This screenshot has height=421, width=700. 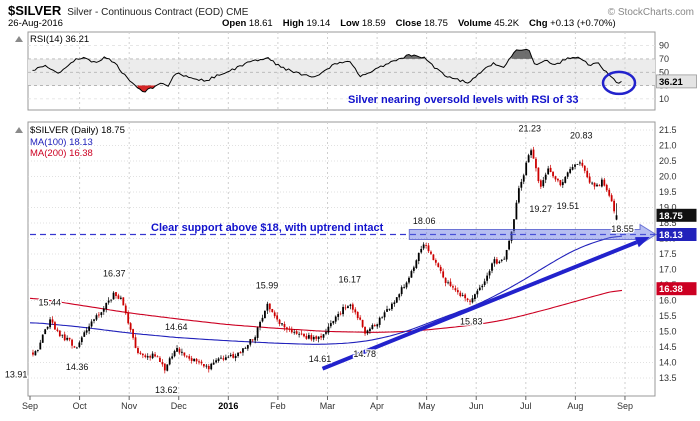 What do you see at coordinates (421, 23) in the screenshot?
I see `quote-close: Close 18.75` at bounding box center [421, 23].